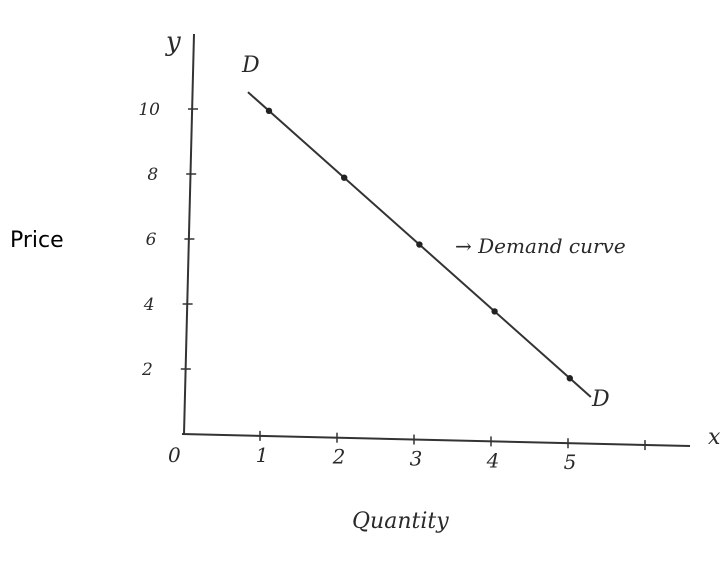  I want to click on y-tick-label: 10, so click(149, 110).